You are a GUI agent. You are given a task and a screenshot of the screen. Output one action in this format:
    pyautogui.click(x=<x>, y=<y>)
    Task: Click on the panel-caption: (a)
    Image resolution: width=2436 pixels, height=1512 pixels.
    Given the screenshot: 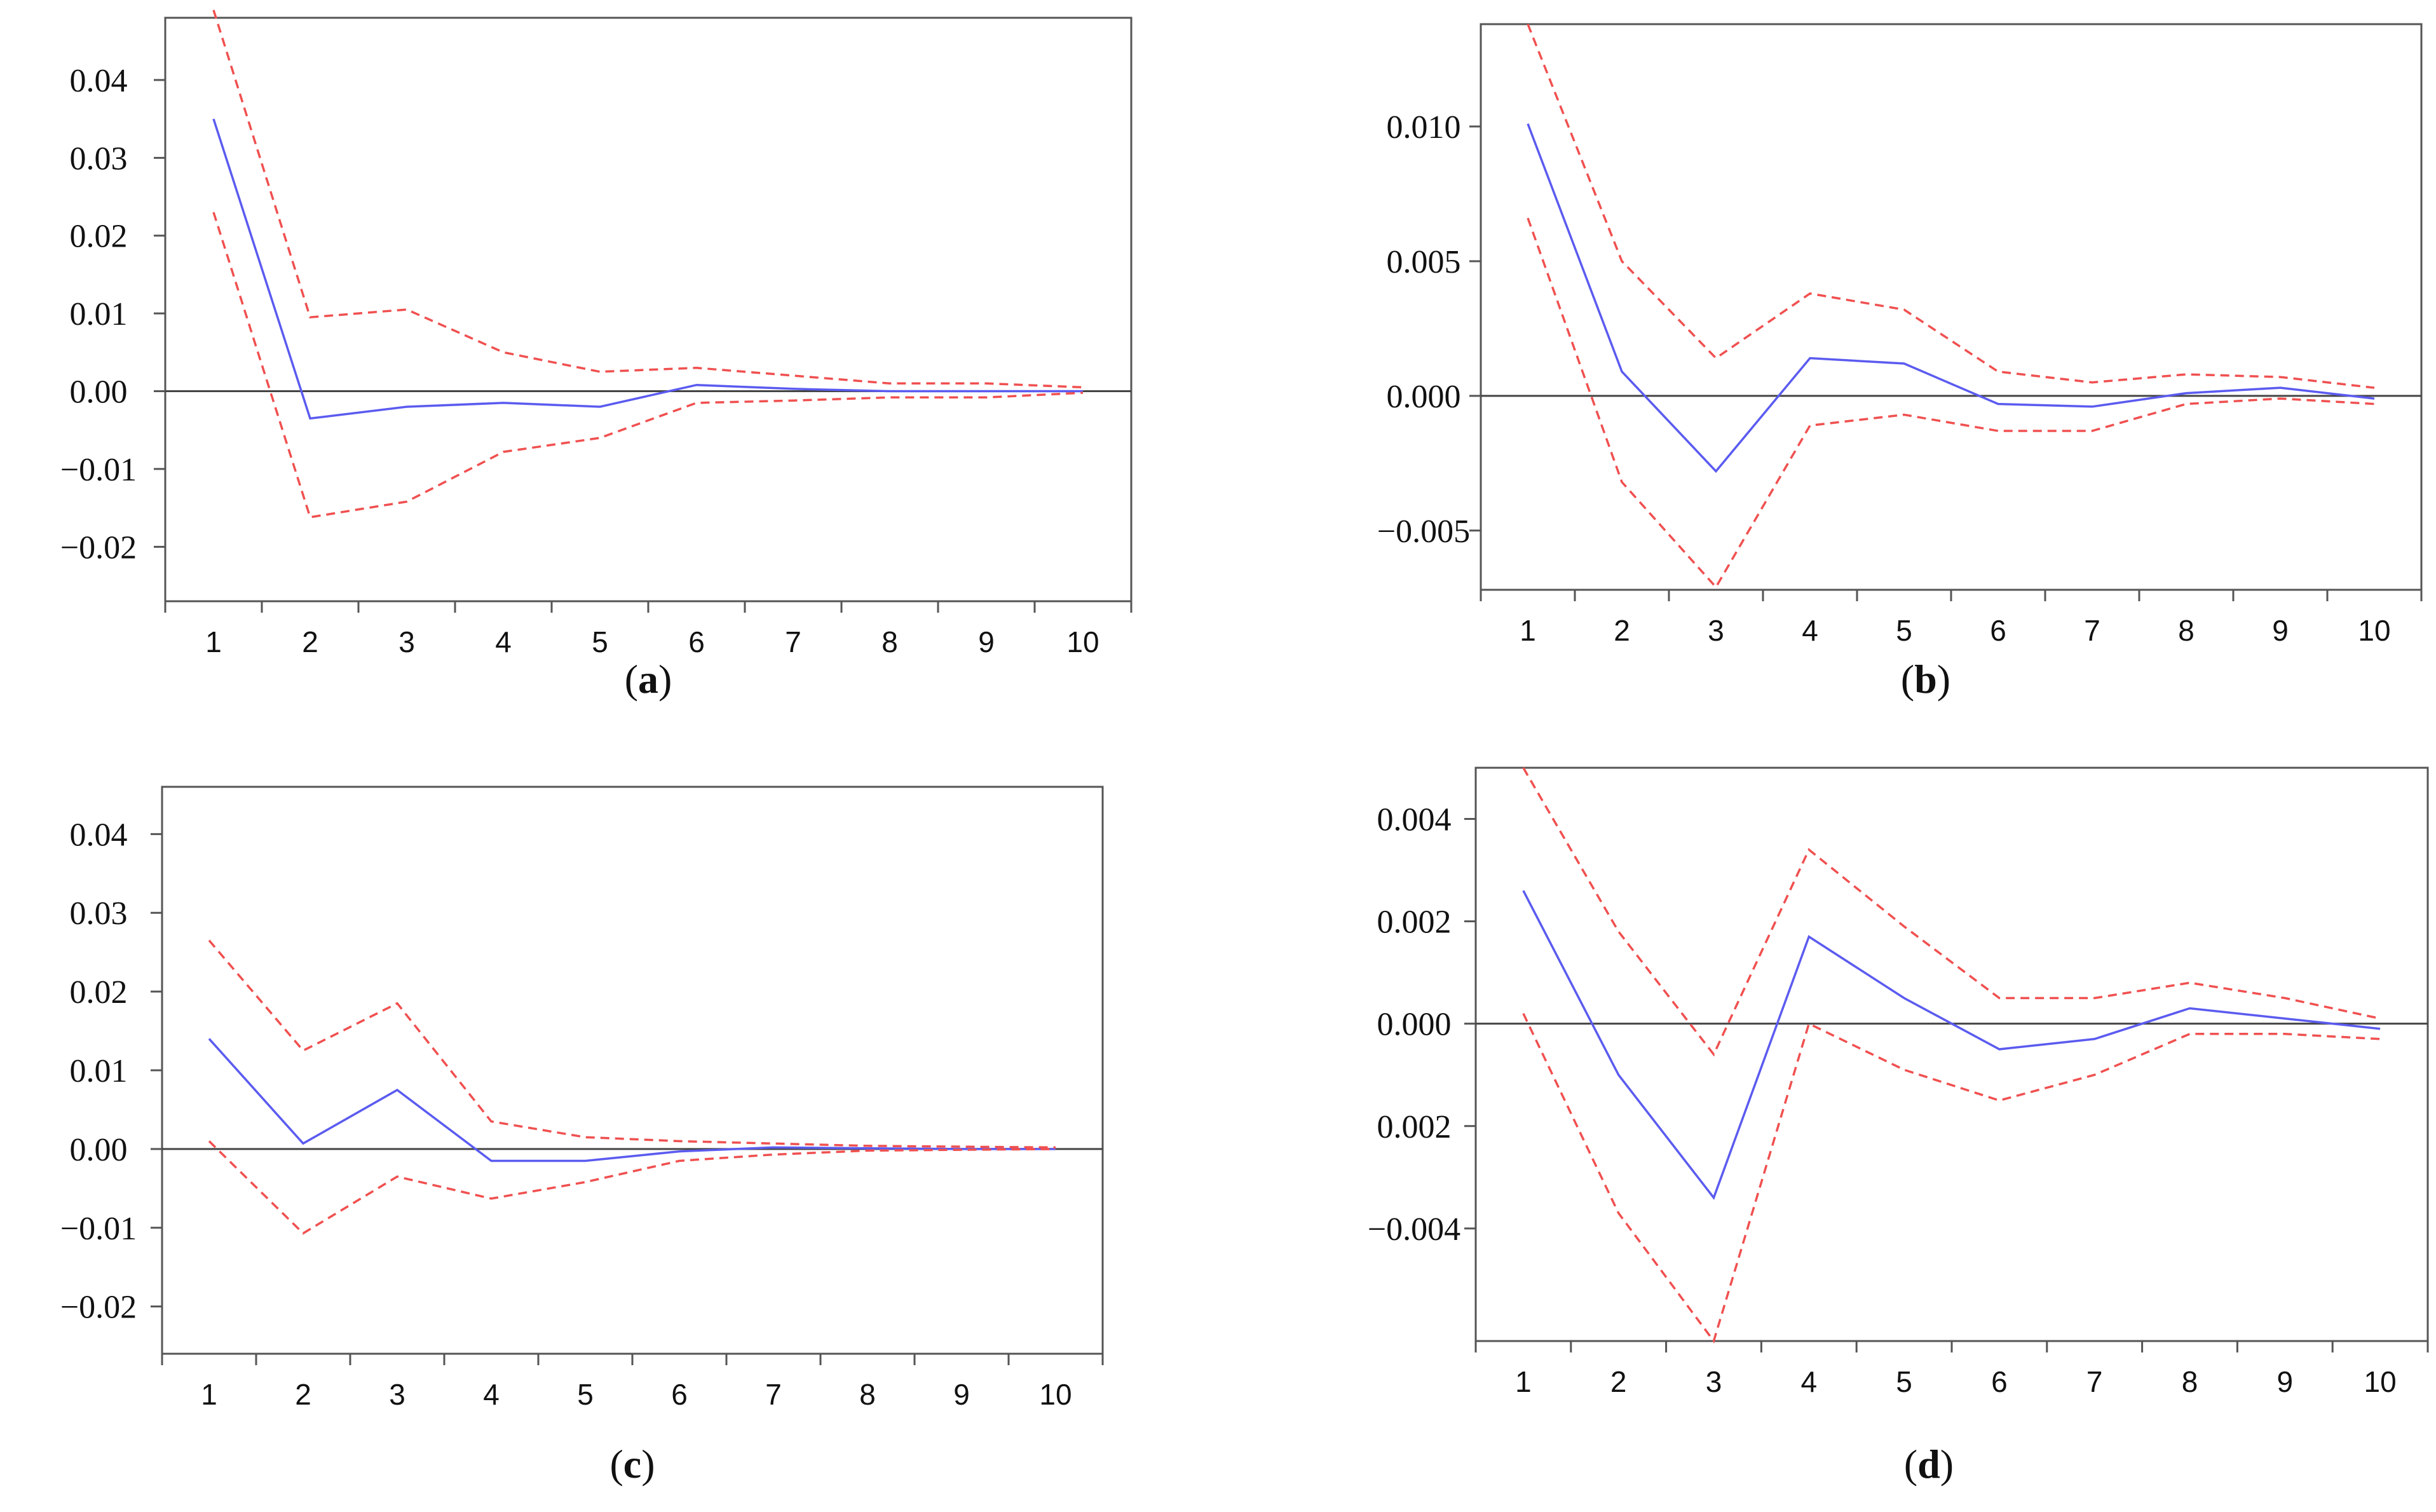 What is the action you would take?
    pyautogui.click(x=648, y=679)
    